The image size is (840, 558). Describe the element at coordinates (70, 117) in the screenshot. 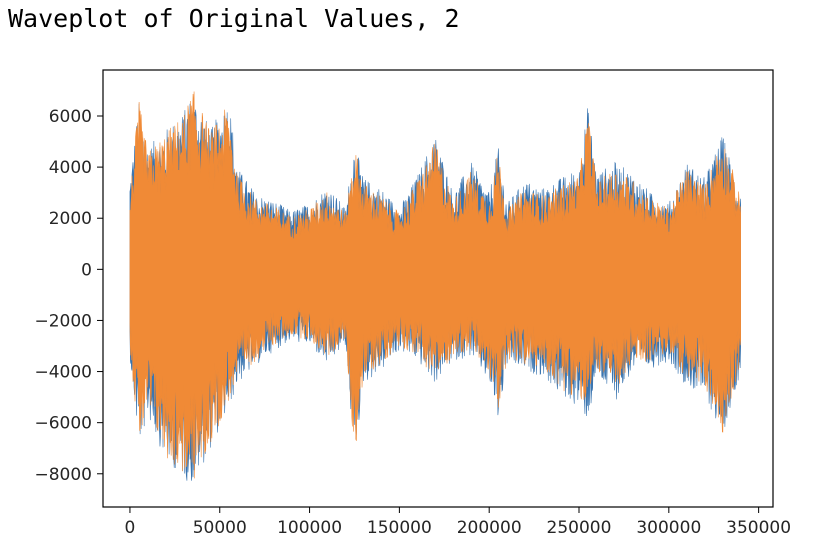

I see `y-tick-label: 6000` at that location.